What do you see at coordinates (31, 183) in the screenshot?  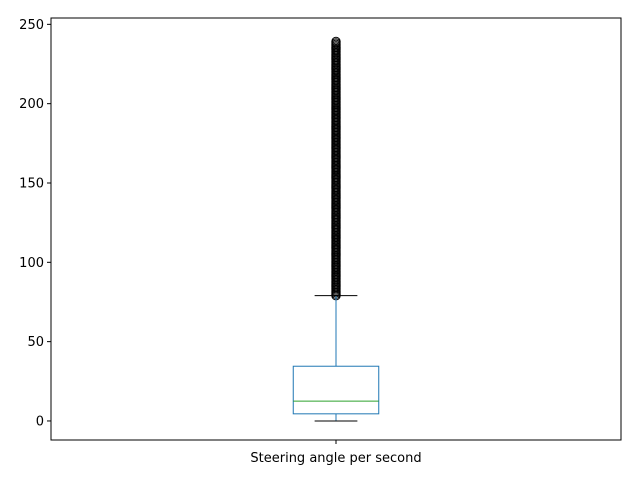 I see `y-tick-label: 150` at bounding box center [31, 183].